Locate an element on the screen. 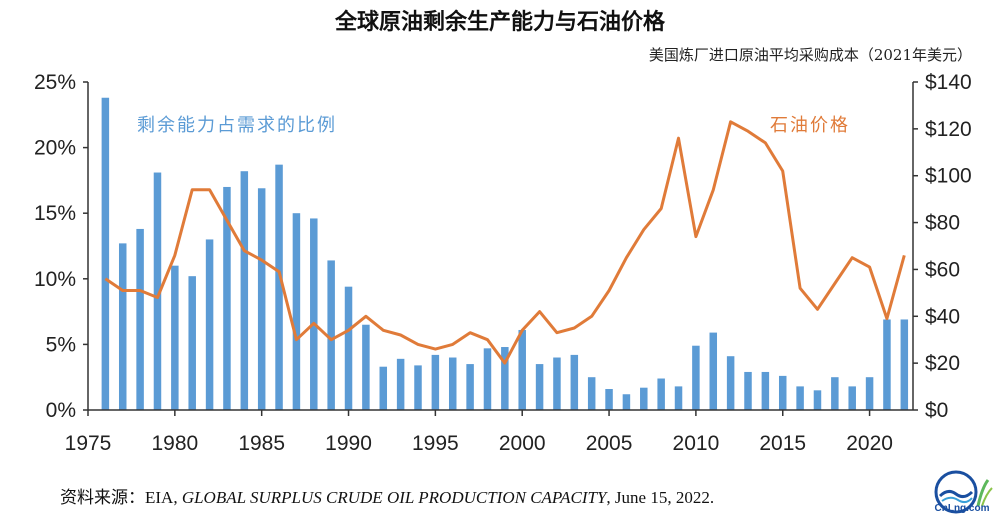  left-tick-label: 10% is located at coordinates (55, 279).